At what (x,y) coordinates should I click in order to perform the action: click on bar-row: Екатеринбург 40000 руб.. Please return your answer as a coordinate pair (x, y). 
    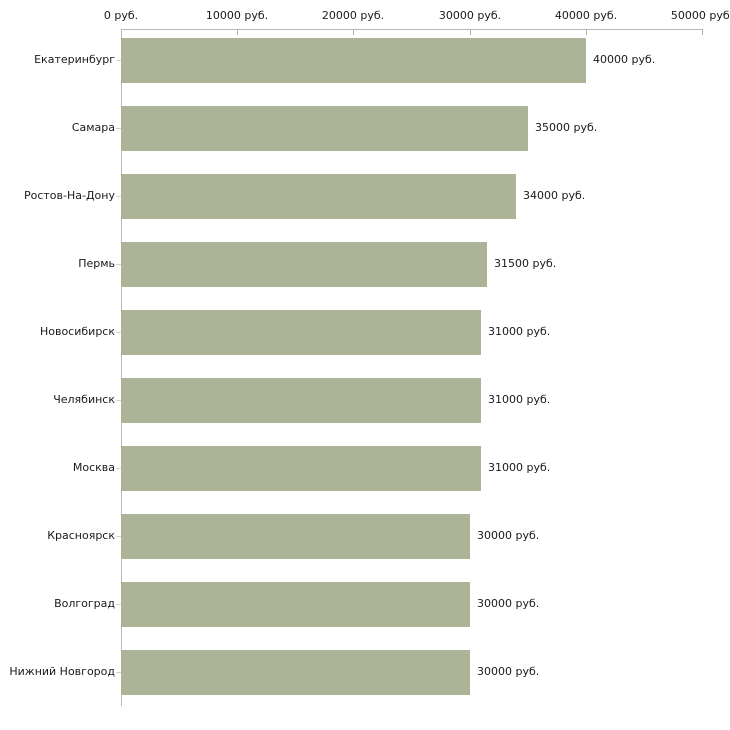
    Looking at the image, I should click on (365, 60).